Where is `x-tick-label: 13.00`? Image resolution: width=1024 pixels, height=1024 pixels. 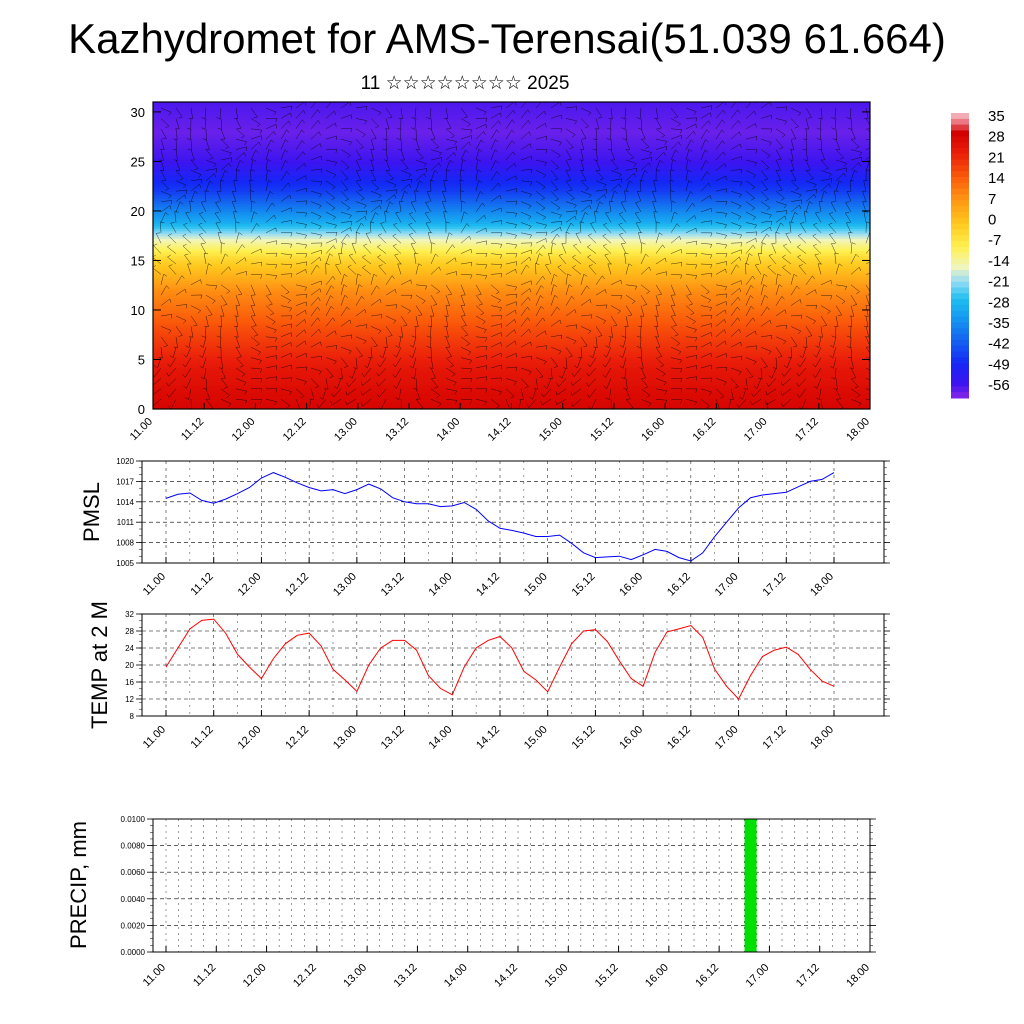
x-tick-label: 13.00 is located at coordinates (345, 585).